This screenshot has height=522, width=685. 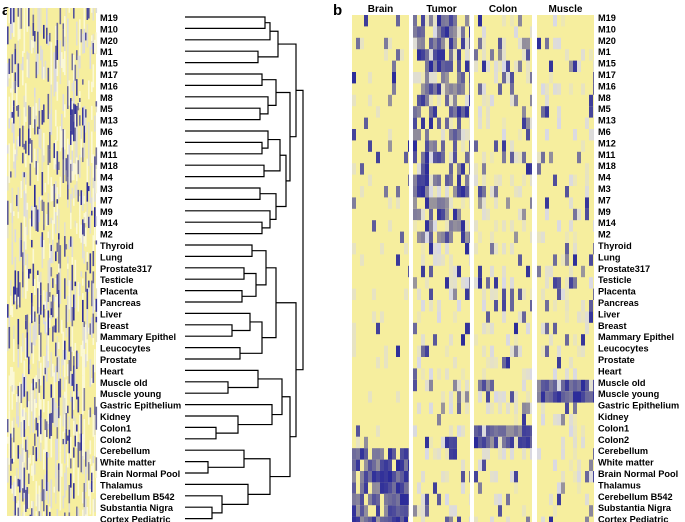 What do you see at coordinates (604, 109) in the screenshot?
I see `row-label-b: M5` at bounding box center [604, 109].